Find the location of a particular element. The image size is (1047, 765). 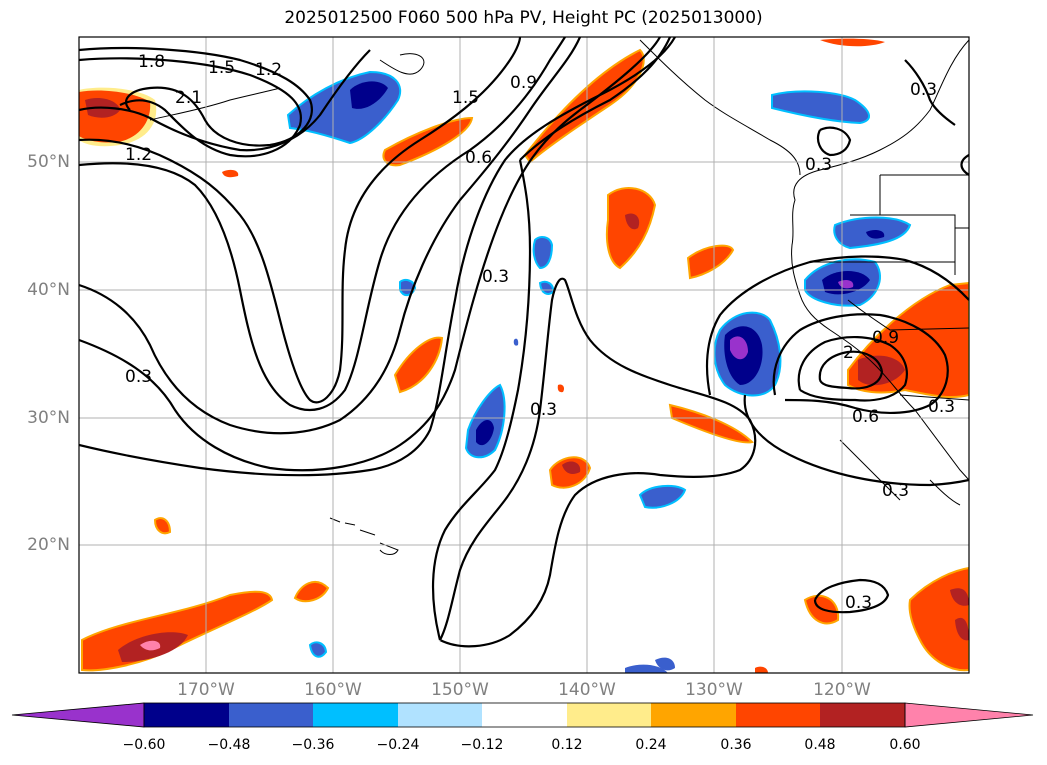

lon-label: 160°W is located at coordinates (333, 690).